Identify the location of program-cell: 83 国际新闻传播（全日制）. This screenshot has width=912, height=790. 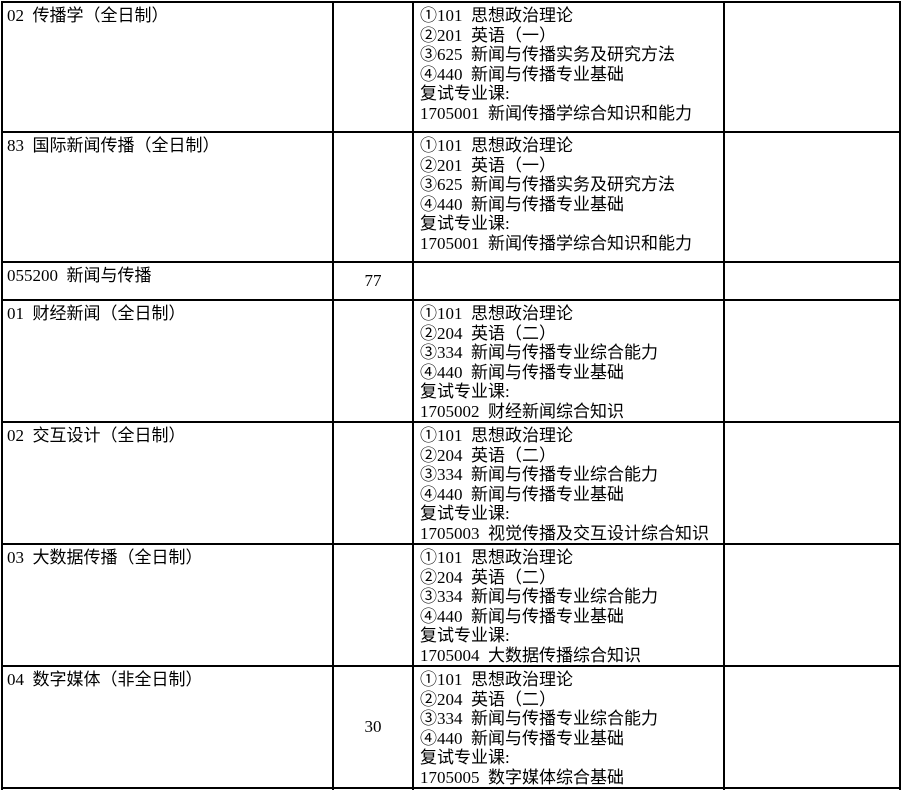
(167, 197).